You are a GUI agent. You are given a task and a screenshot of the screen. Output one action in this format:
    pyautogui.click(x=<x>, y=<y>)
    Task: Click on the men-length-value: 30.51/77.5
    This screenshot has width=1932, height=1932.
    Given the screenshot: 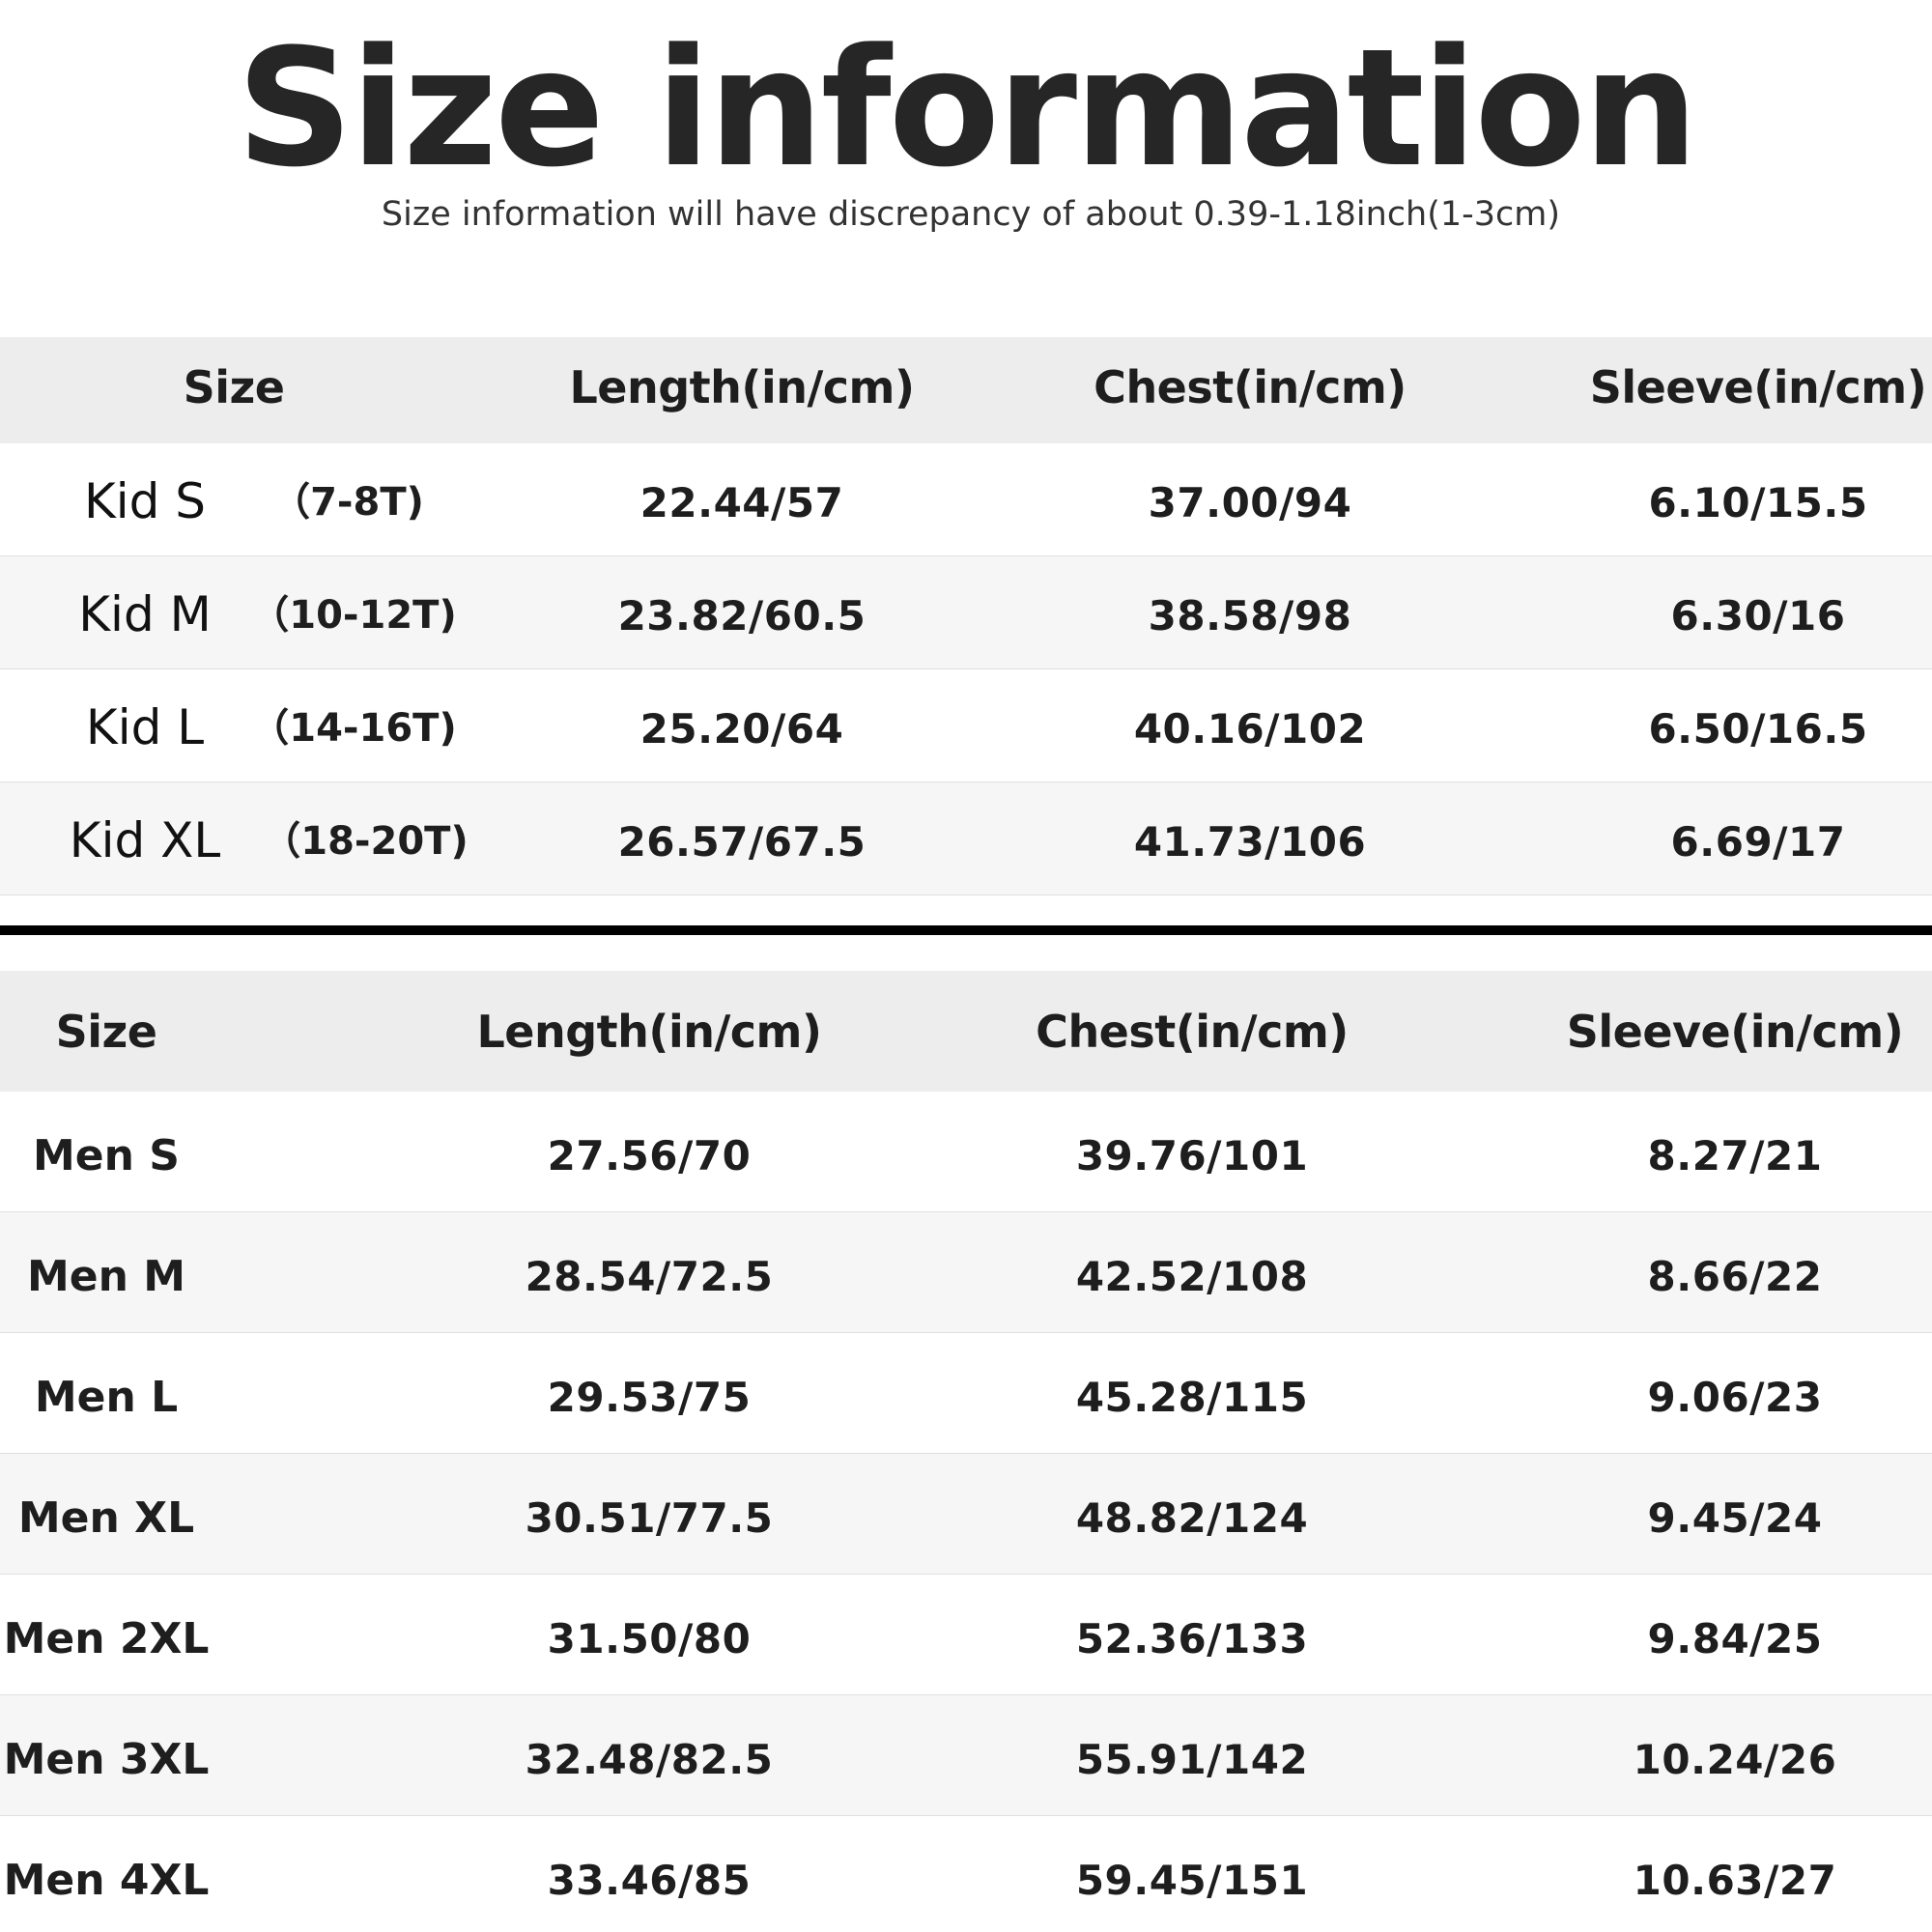 What is the action you would take?
    pyautogui.click(x=649, y=1518)
    